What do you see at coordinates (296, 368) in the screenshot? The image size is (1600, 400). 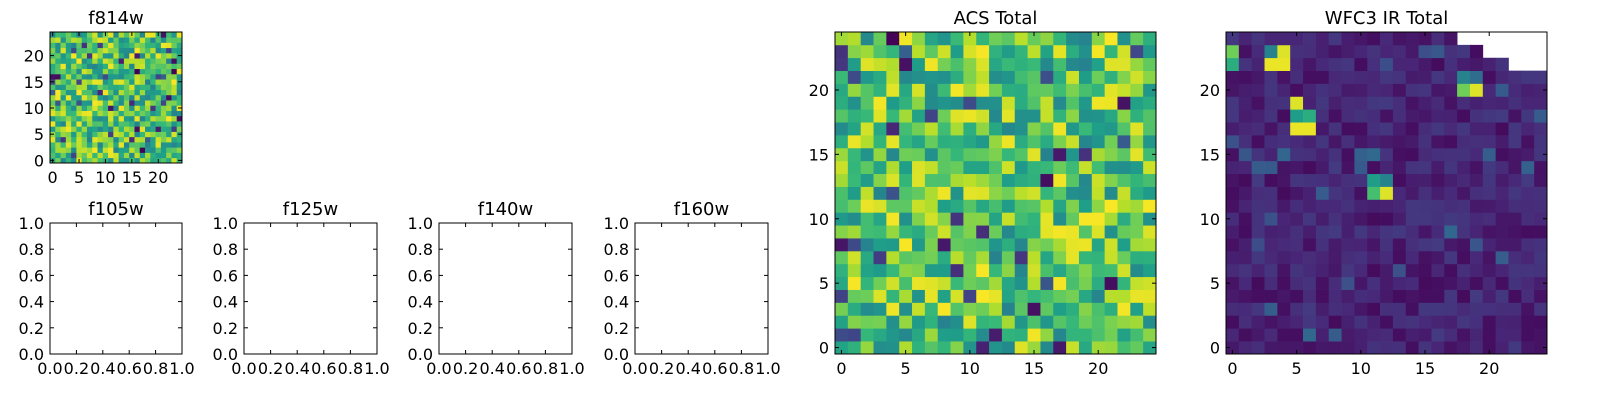 I see `x-tick-label: 0.4` at bounding box center [296, 368].